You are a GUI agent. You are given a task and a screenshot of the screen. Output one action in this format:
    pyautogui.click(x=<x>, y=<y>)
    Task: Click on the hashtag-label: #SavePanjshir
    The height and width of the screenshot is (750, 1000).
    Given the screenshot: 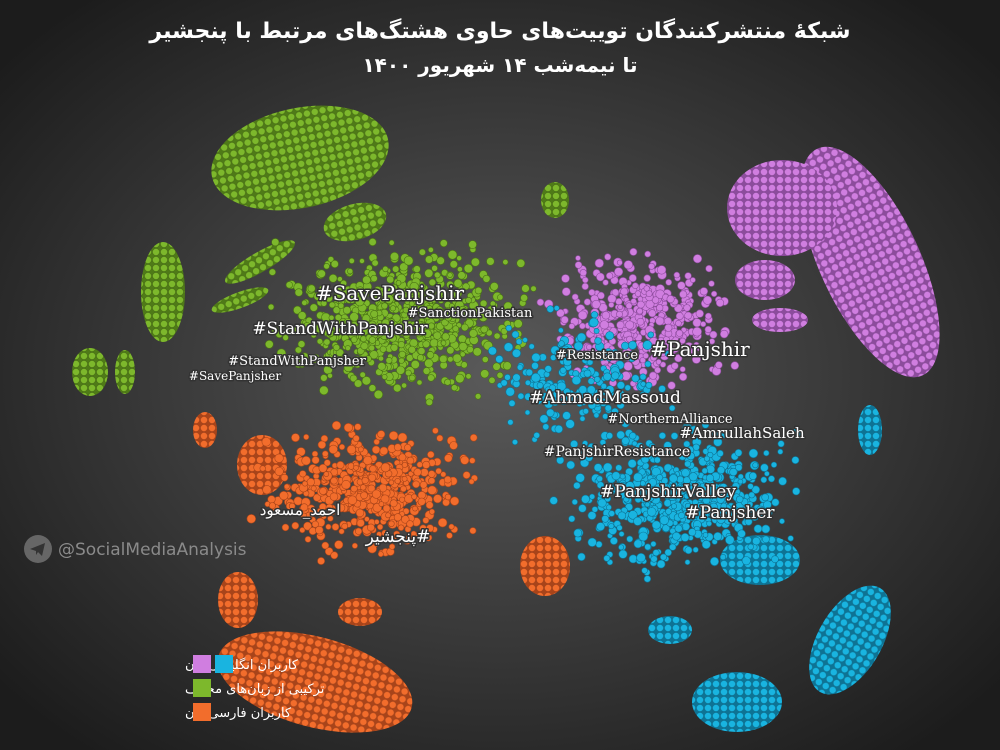 What is the action you would take?
    pyautogui.click(x=390, y=293)
    